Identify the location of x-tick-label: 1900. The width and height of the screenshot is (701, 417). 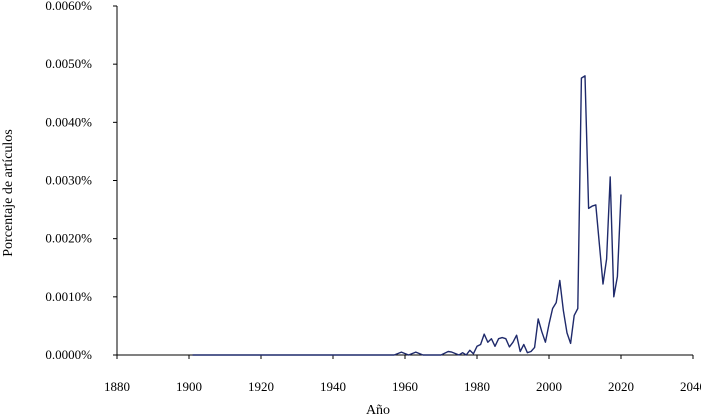
(189, 386).